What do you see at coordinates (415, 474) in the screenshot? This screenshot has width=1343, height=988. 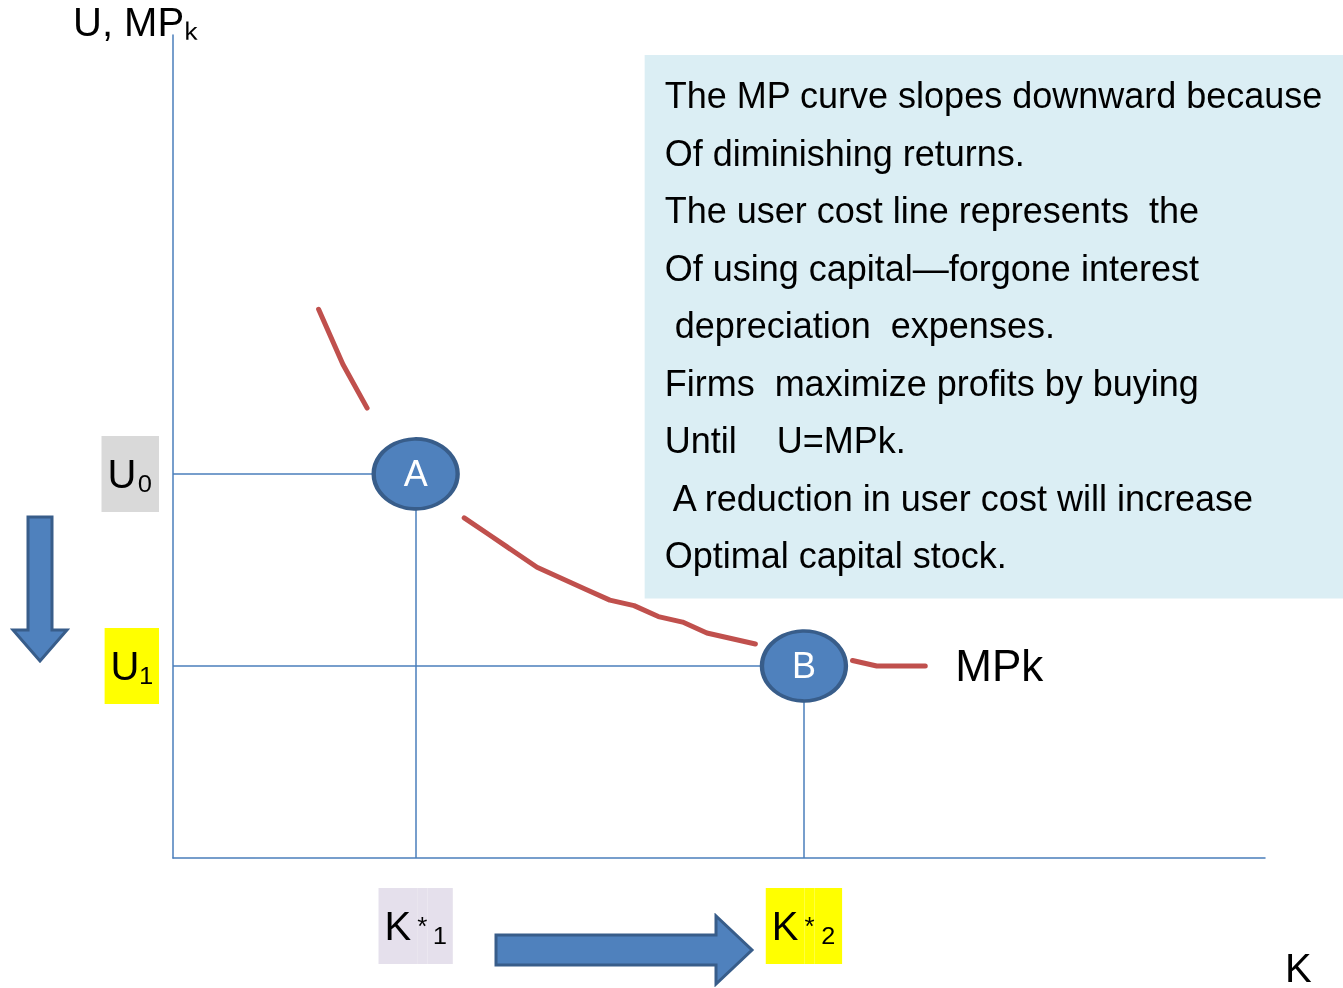 I see `annotation: A` at bounding box center [415, 474].